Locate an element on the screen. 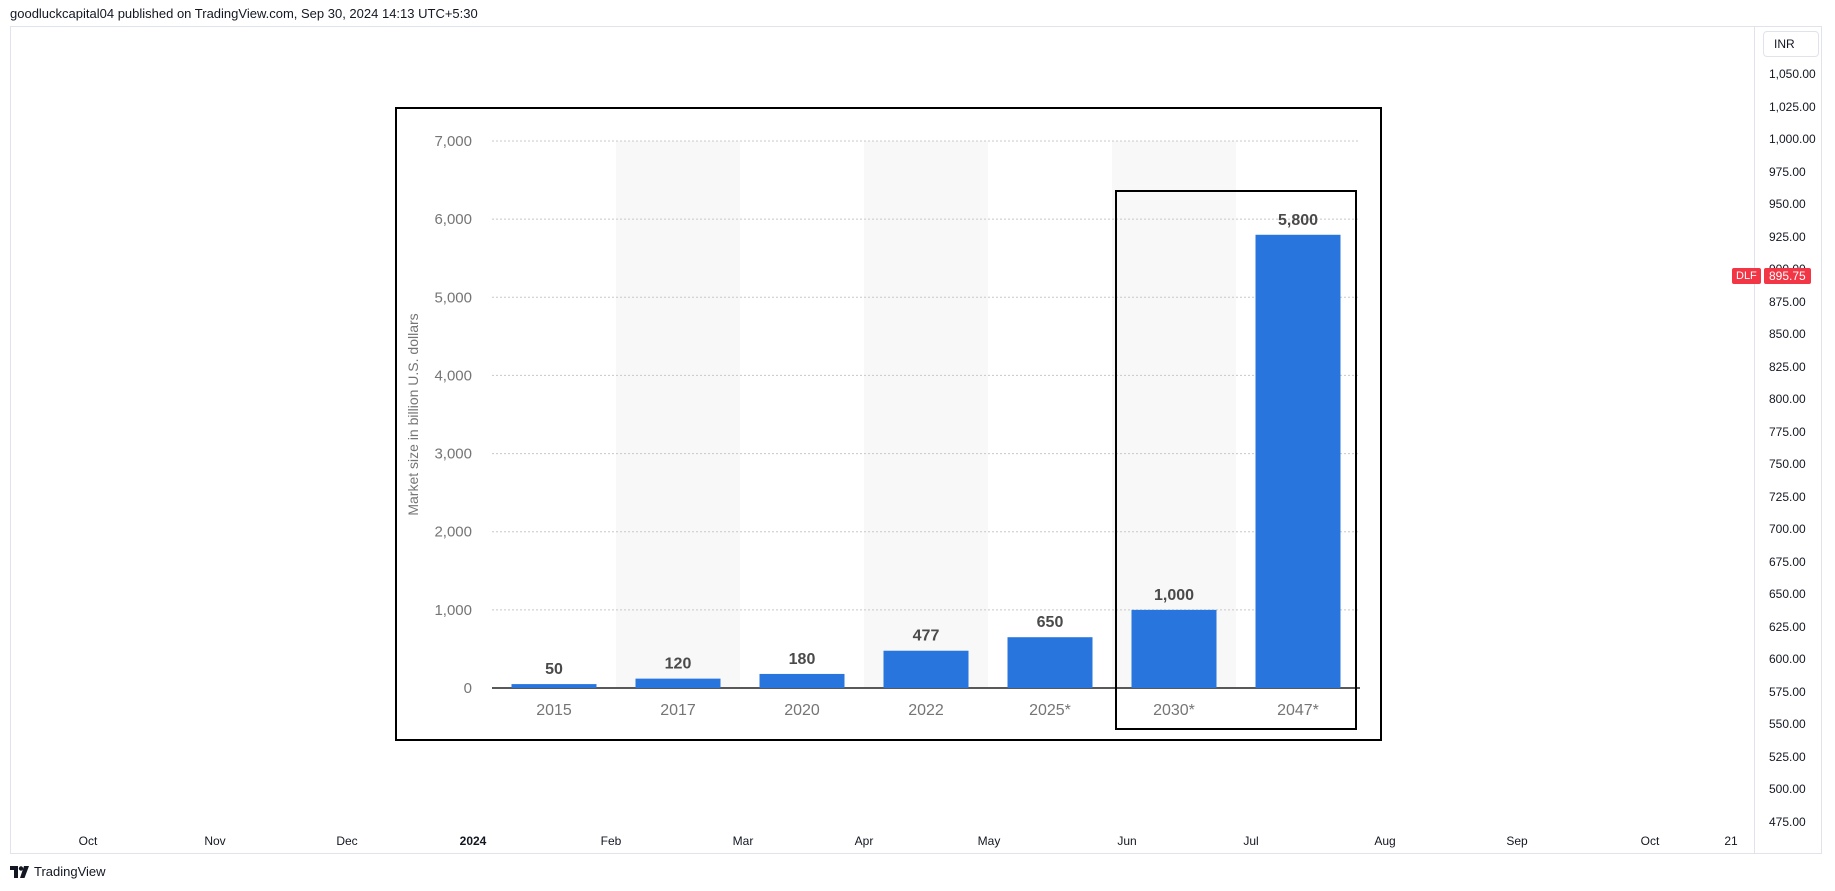 Image resolution: width=1835 pixels, height=891 pixels. bar-value-label: 1,000 is located at coordinates (1174, 595).